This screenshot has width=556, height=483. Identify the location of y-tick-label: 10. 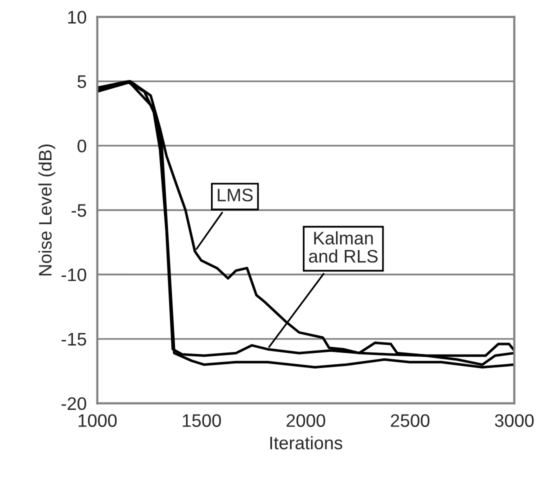
(77, 17).